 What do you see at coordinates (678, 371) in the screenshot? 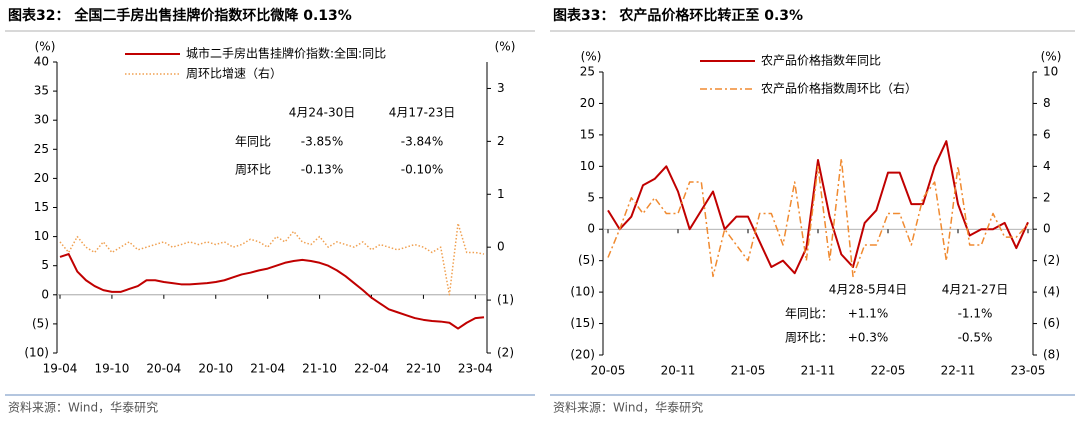
I see `x-tick-label: 20-11` at bounding box center [678, 371].